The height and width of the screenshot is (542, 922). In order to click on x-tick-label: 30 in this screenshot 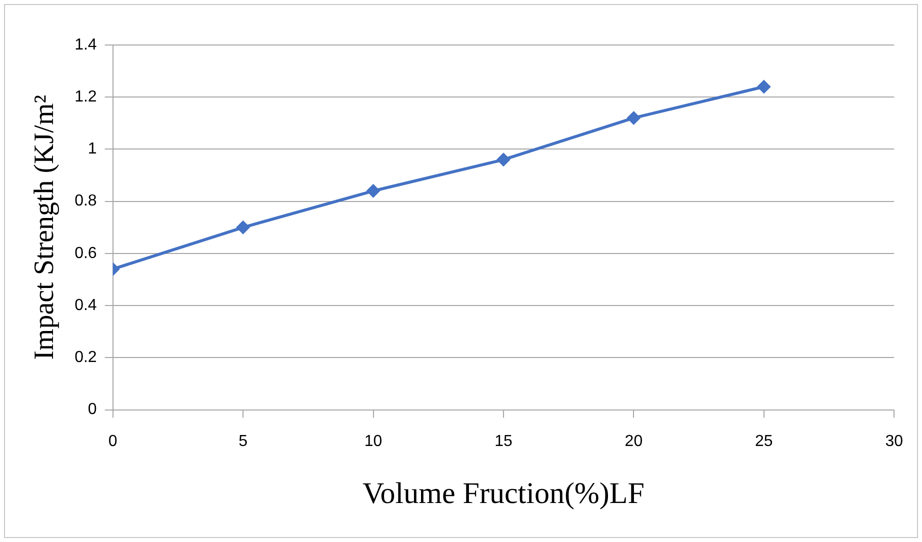, I will do `click(894, 441)`.